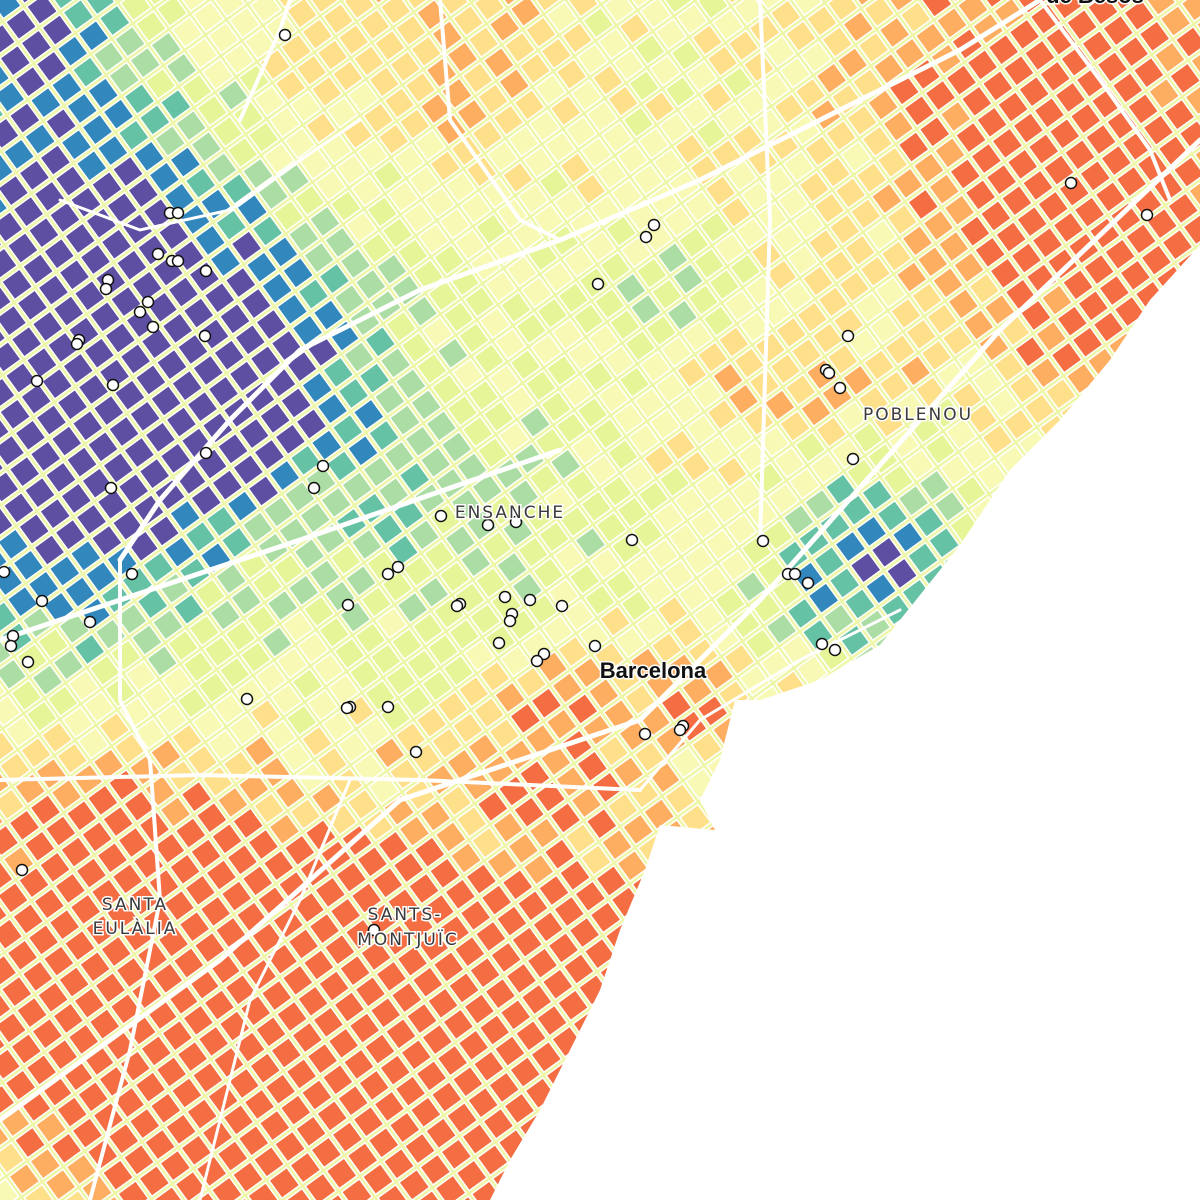  What do you see at coordinates (510, 513) in the screenshot?
I see `place-label: ENSANCHE` at bounding box center [510, 513].